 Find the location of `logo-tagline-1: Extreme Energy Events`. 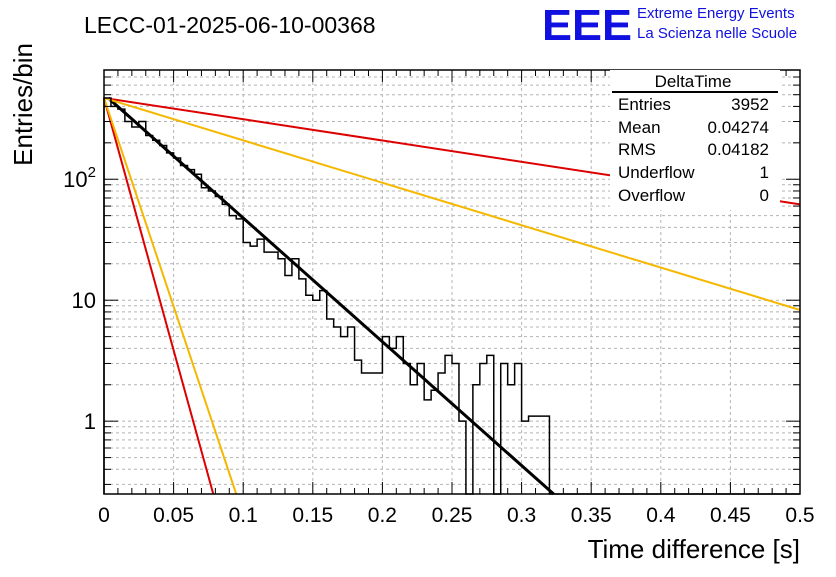

logo-tagline-1: Extreme Energy Events is located at coordinates (716, 13).